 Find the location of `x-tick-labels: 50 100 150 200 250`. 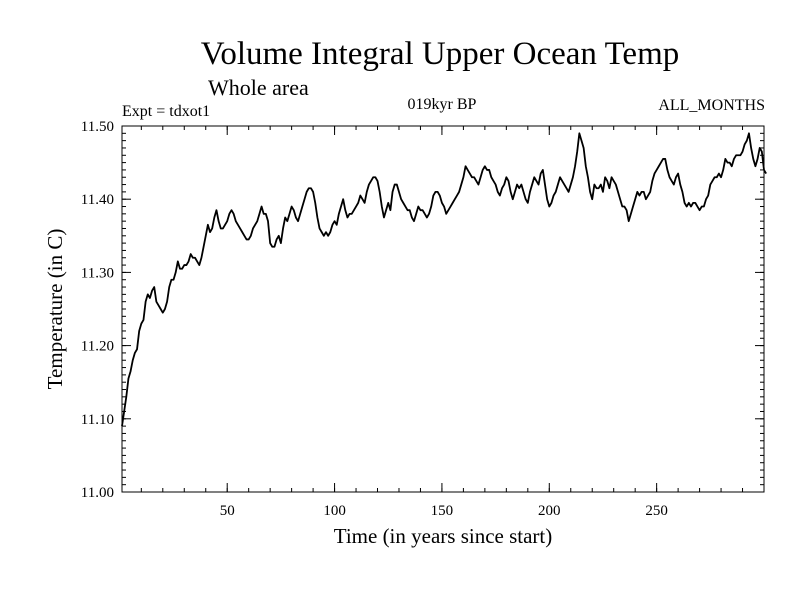

x-tick-labels: 50 100 150 200 250 is located at coordinates (444, 511).